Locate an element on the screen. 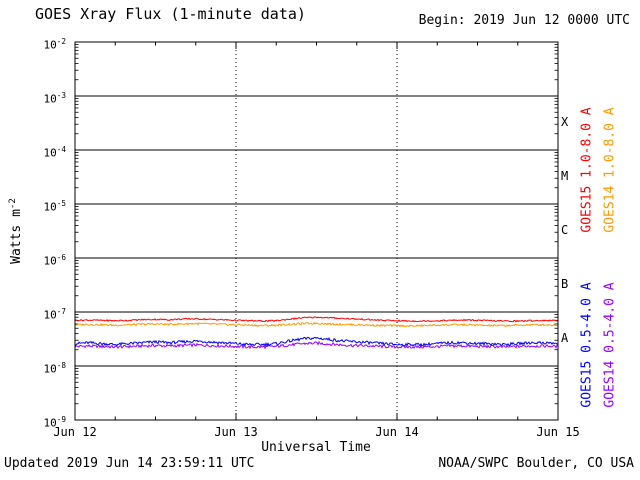 The image size is (640, 480). begin-label: Begin: is located at coordinates (442, 20).